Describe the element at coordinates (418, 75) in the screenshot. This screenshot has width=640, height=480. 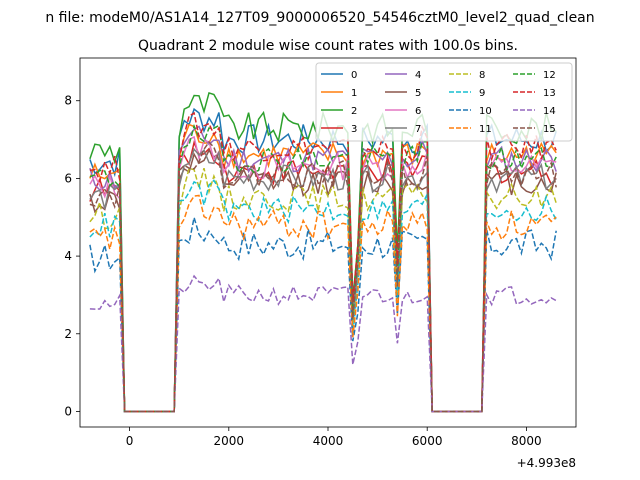
I see `legend-label-4: 4` at that location.